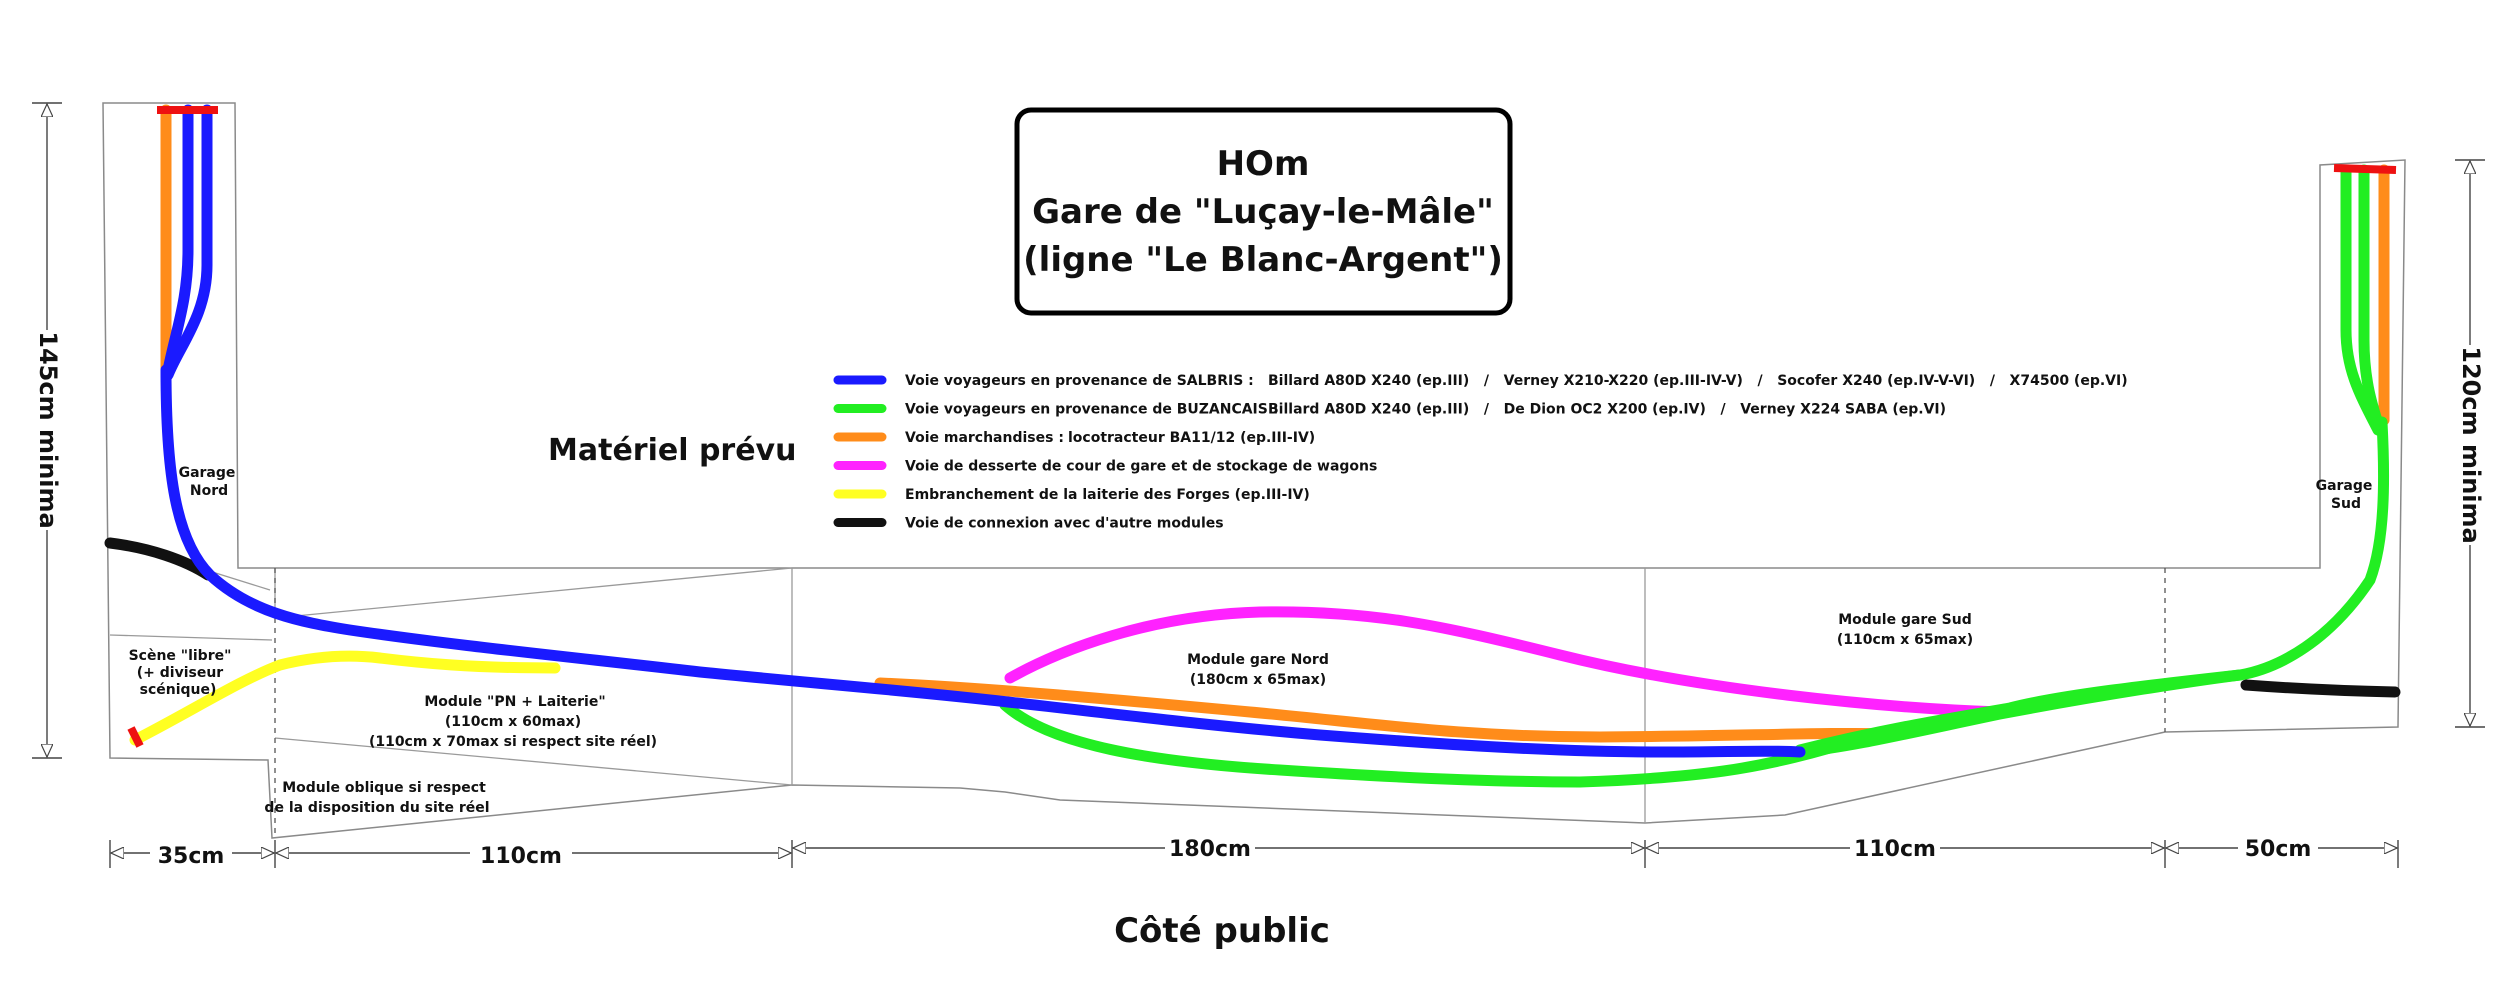 Image resolution: width=2500 pixels, height=1000 pixels. What do you see at coordinates (1064, 524) in the screenshot?
I see `legend-label-5: Voie de connexion avec d'autre modules` at bounding box center [1064, 524].